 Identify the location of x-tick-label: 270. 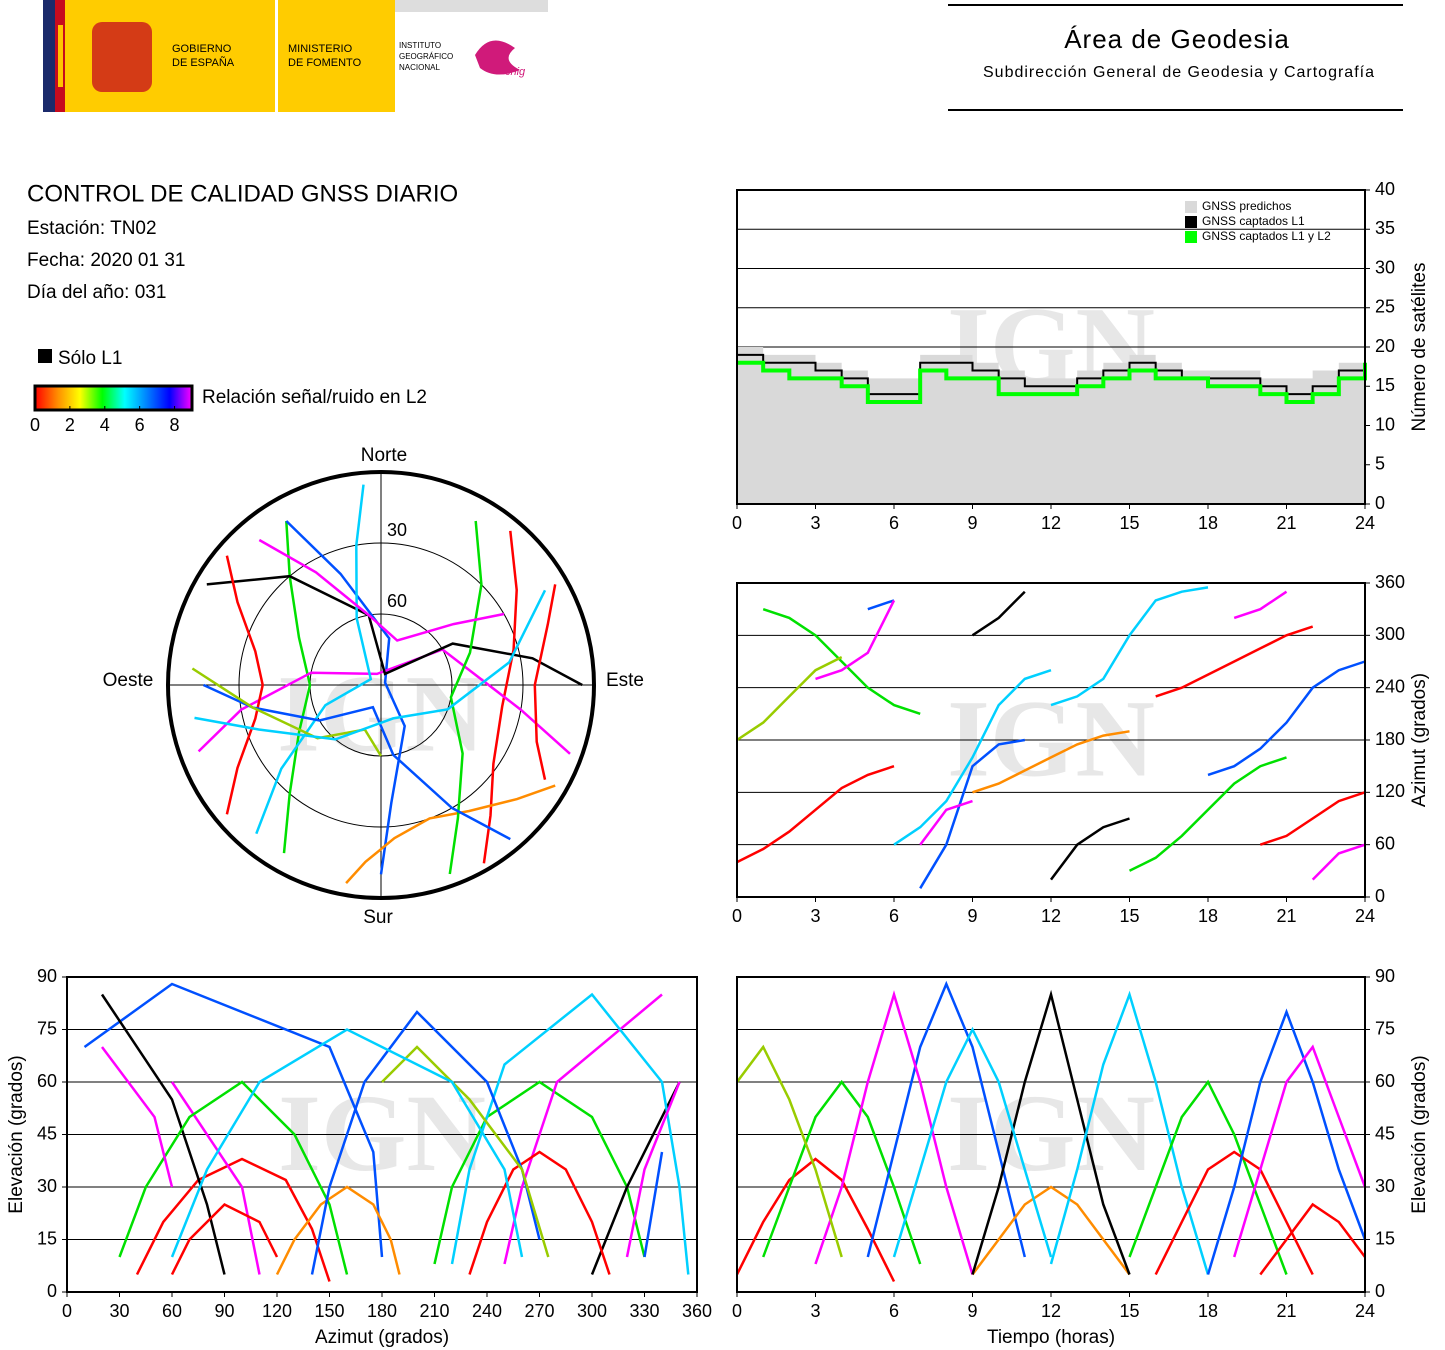
(539, 1311).